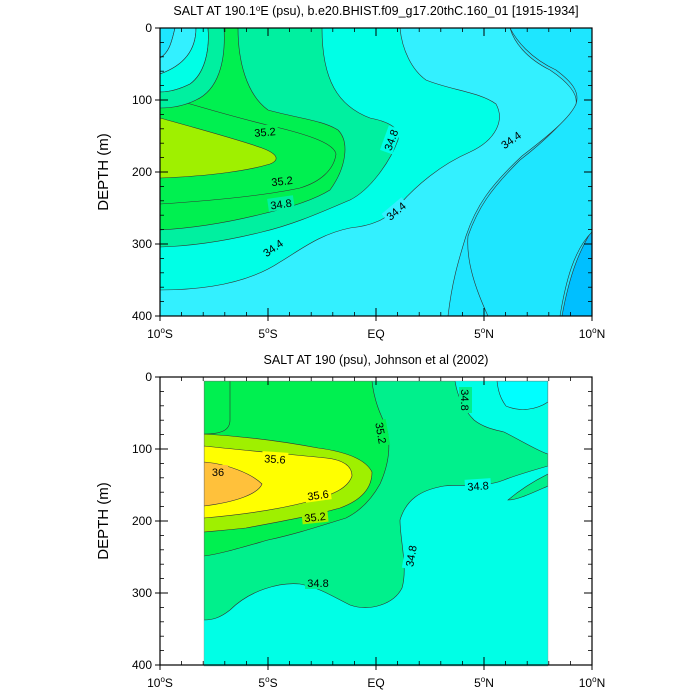  Describe the element at coordinates (592, 682) in the screenshot. I see `bottom-xtick-label-4: 10oN` at that location.